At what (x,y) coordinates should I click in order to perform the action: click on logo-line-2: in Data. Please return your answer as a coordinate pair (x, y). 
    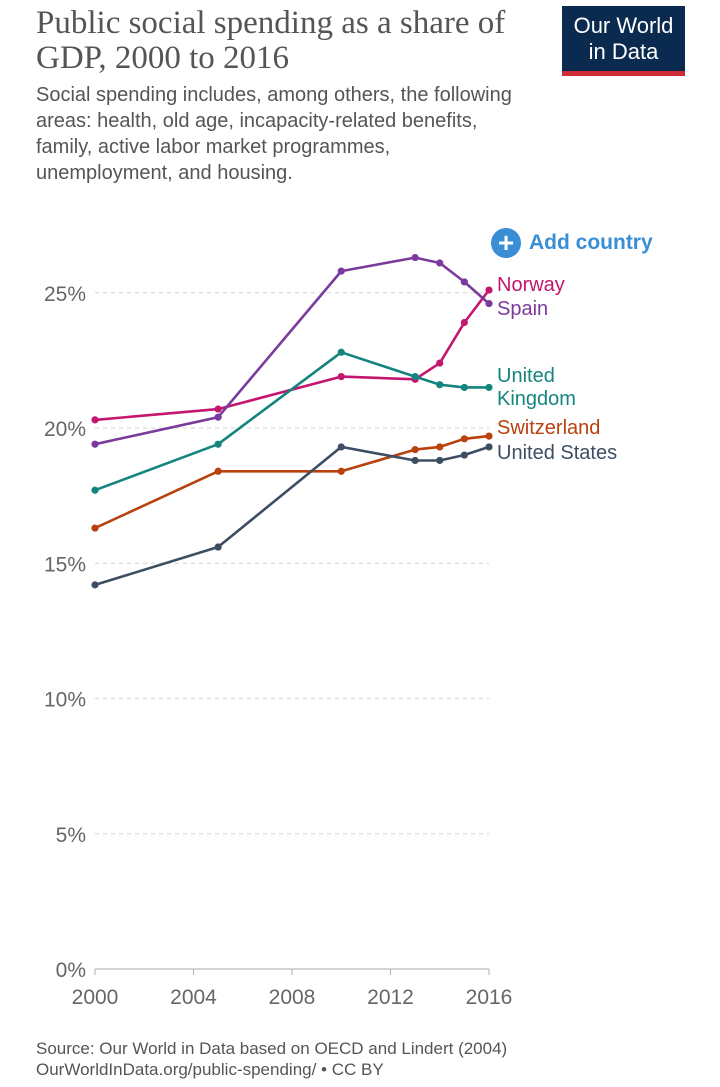
    Looking at the image, I should click on (623, 51).